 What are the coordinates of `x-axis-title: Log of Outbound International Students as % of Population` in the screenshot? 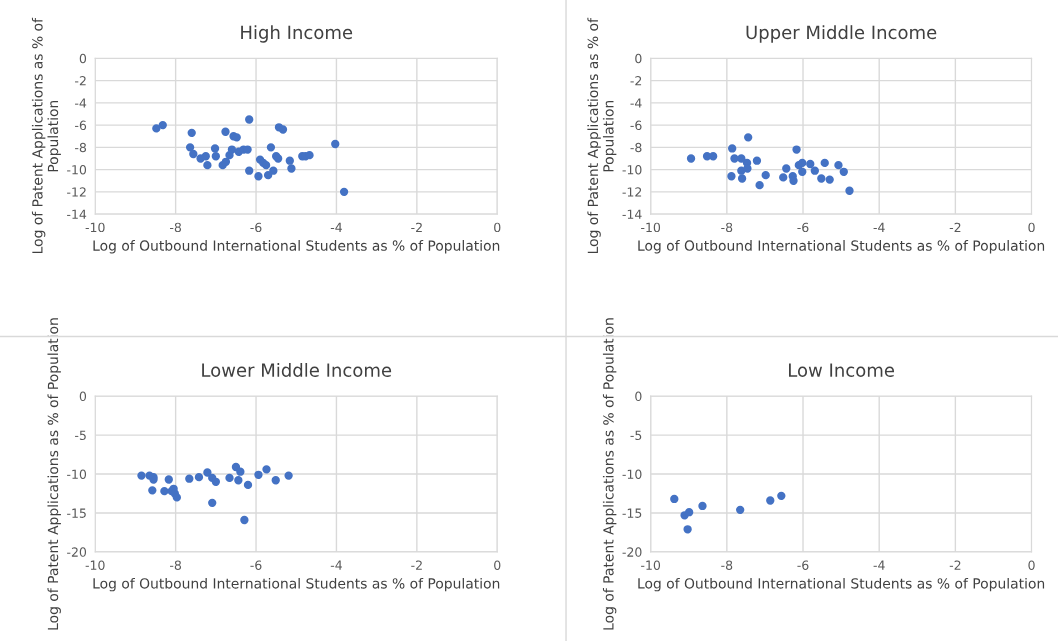 It's located at (296, 584).